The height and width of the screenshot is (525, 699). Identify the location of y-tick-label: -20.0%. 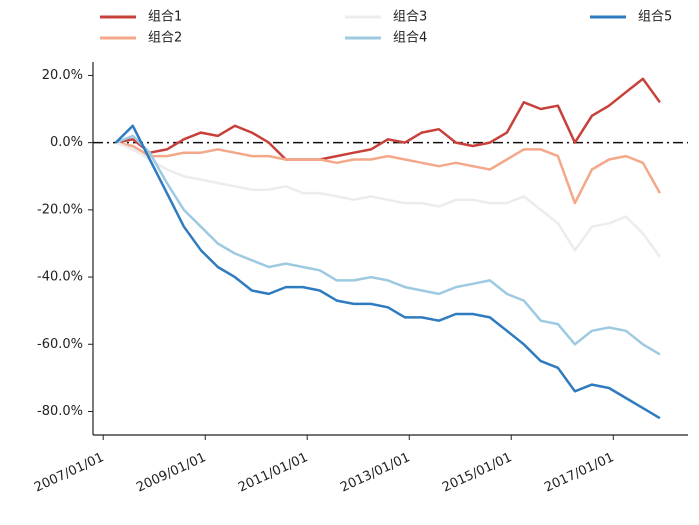
(60, 209).